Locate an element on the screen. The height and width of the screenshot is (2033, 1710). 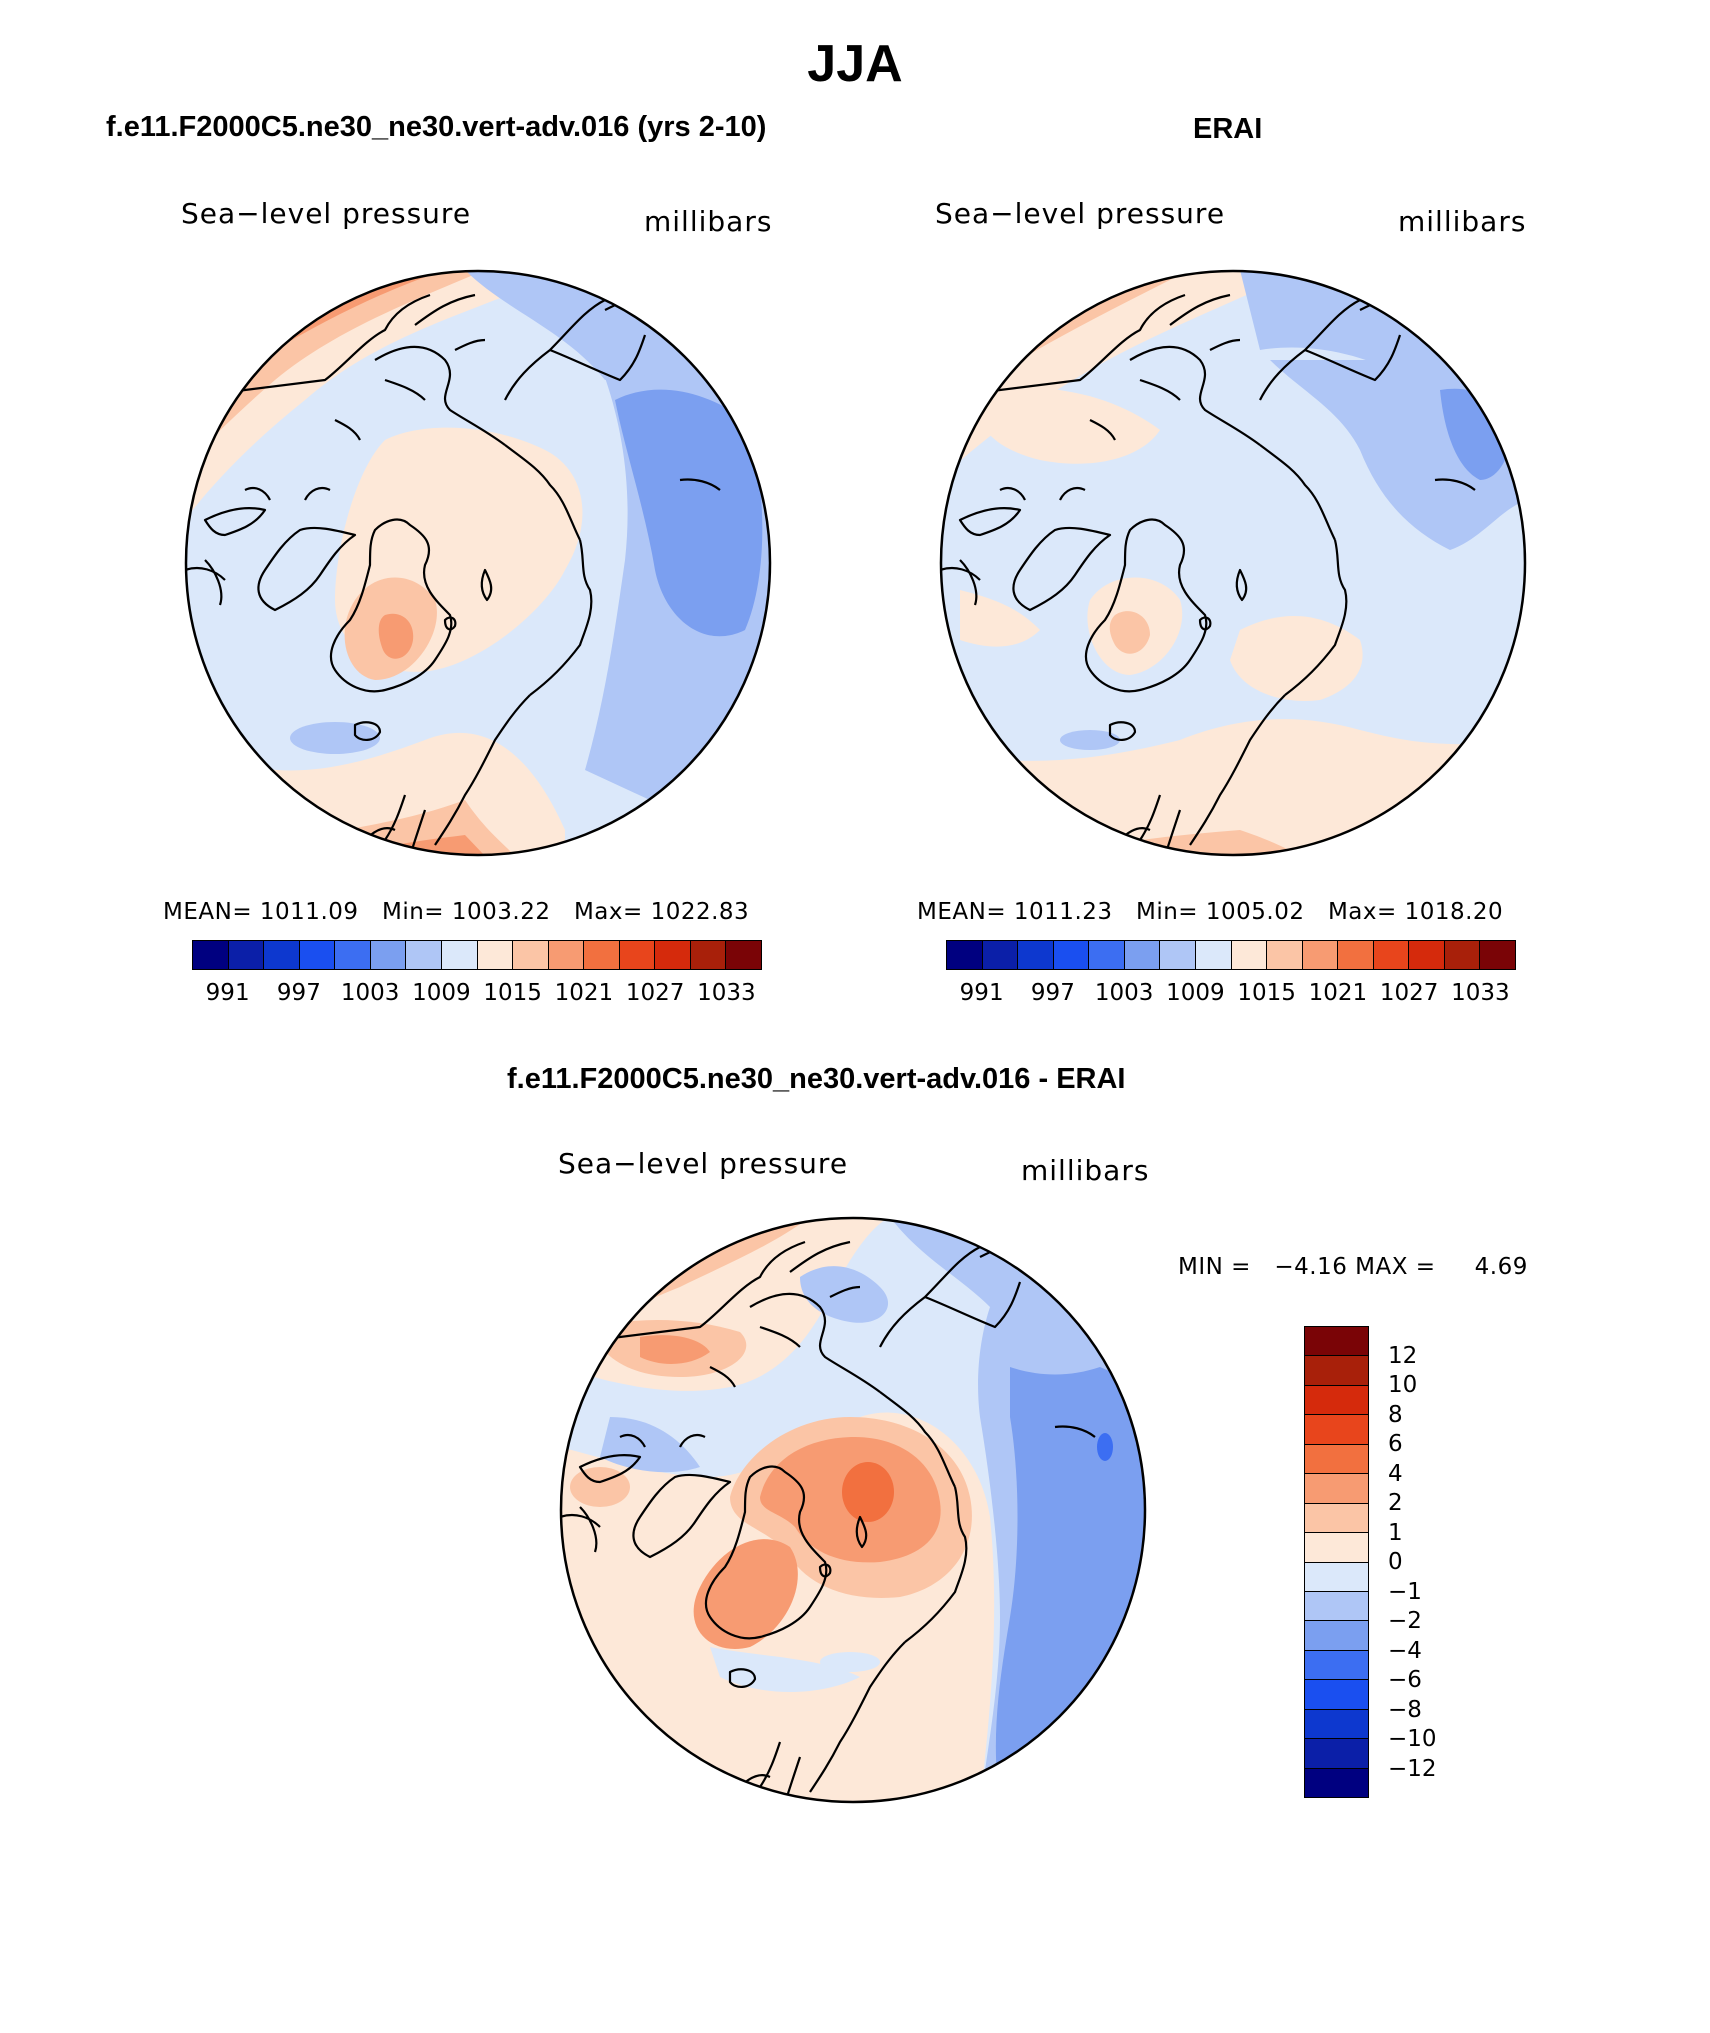
colorbar-tick-label: −2 is located at coordinates (1405, 1621).